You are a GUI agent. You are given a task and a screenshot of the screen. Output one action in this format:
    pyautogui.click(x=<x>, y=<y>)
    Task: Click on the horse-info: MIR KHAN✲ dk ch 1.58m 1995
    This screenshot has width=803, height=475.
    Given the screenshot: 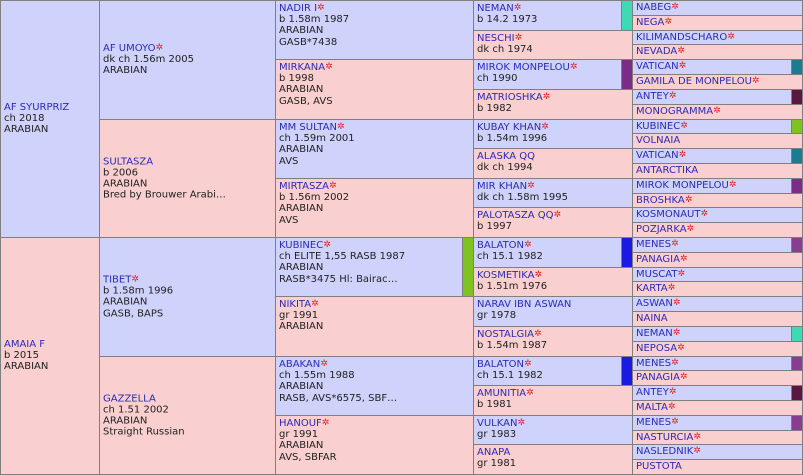 What is the action you would take?
    pyautogui.click(x=553, y=192)
    